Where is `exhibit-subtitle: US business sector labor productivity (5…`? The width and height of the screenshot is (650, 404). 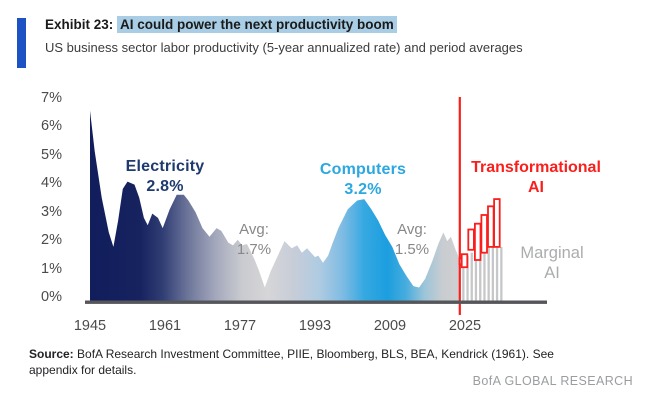 exhibit-subtitle: US business sector labor productivity (5… is located at coordinates (284, 47).